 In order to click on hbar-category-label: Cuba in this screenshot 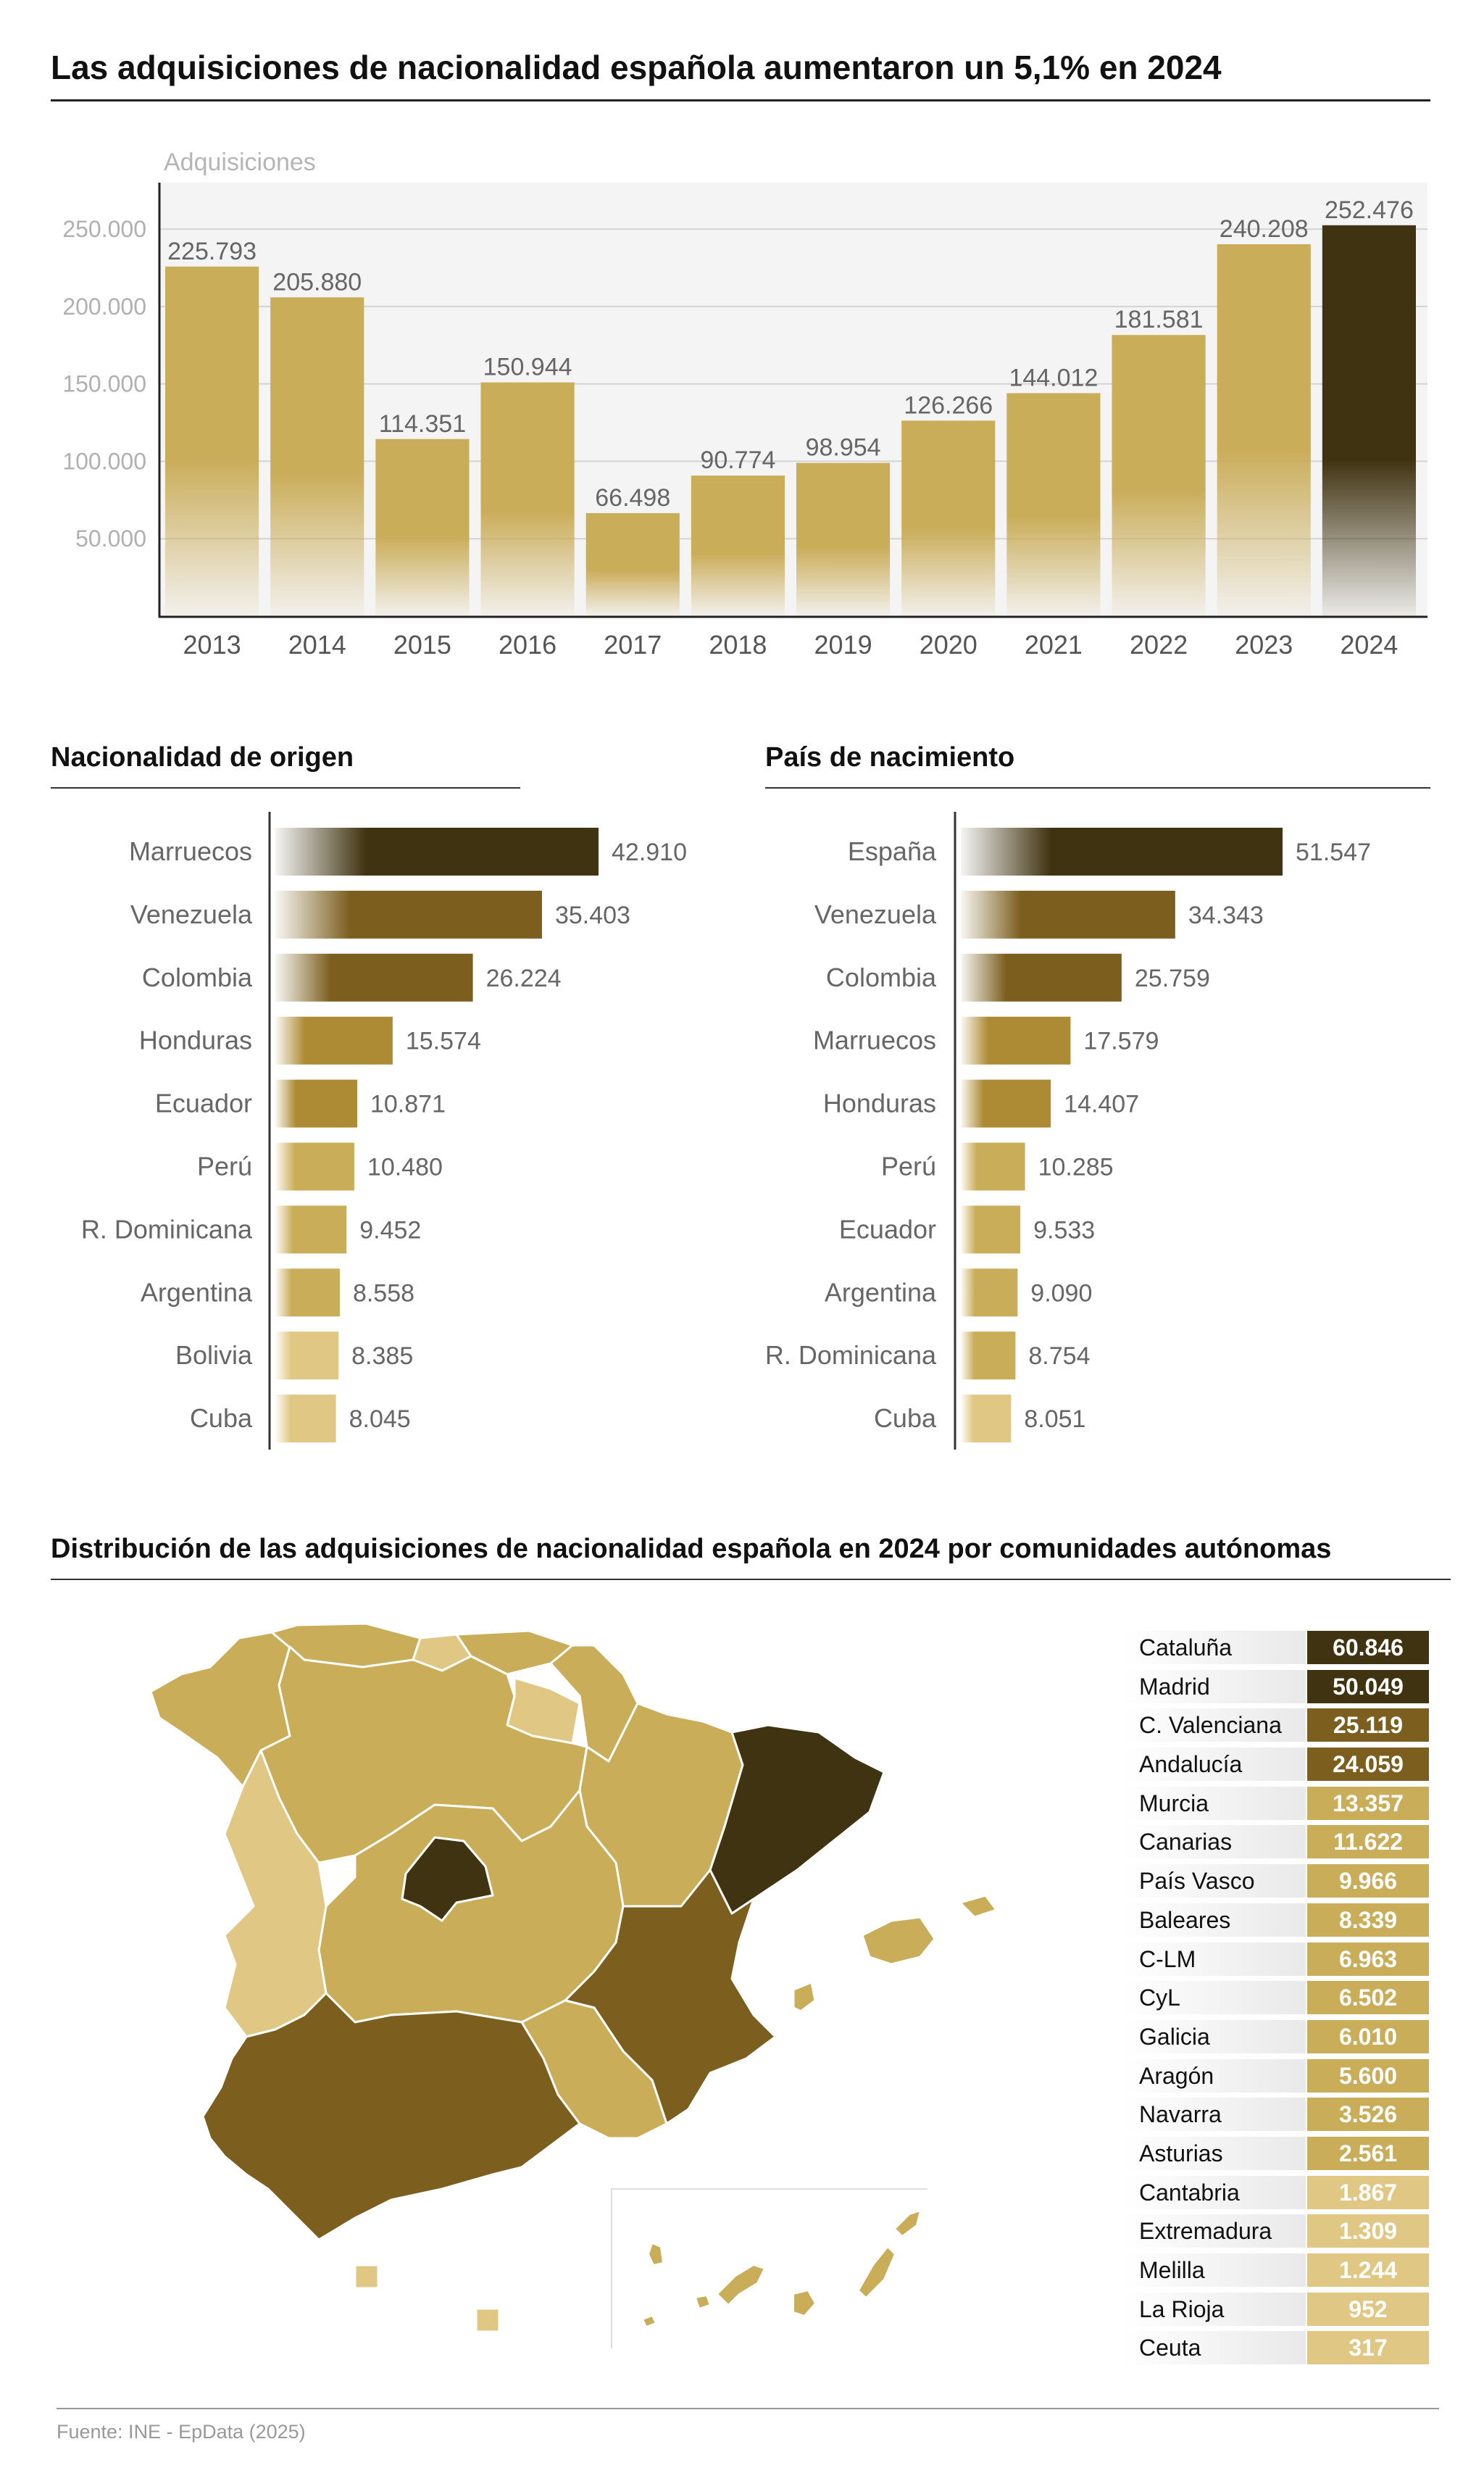, I will do `click(905, 1418)`.